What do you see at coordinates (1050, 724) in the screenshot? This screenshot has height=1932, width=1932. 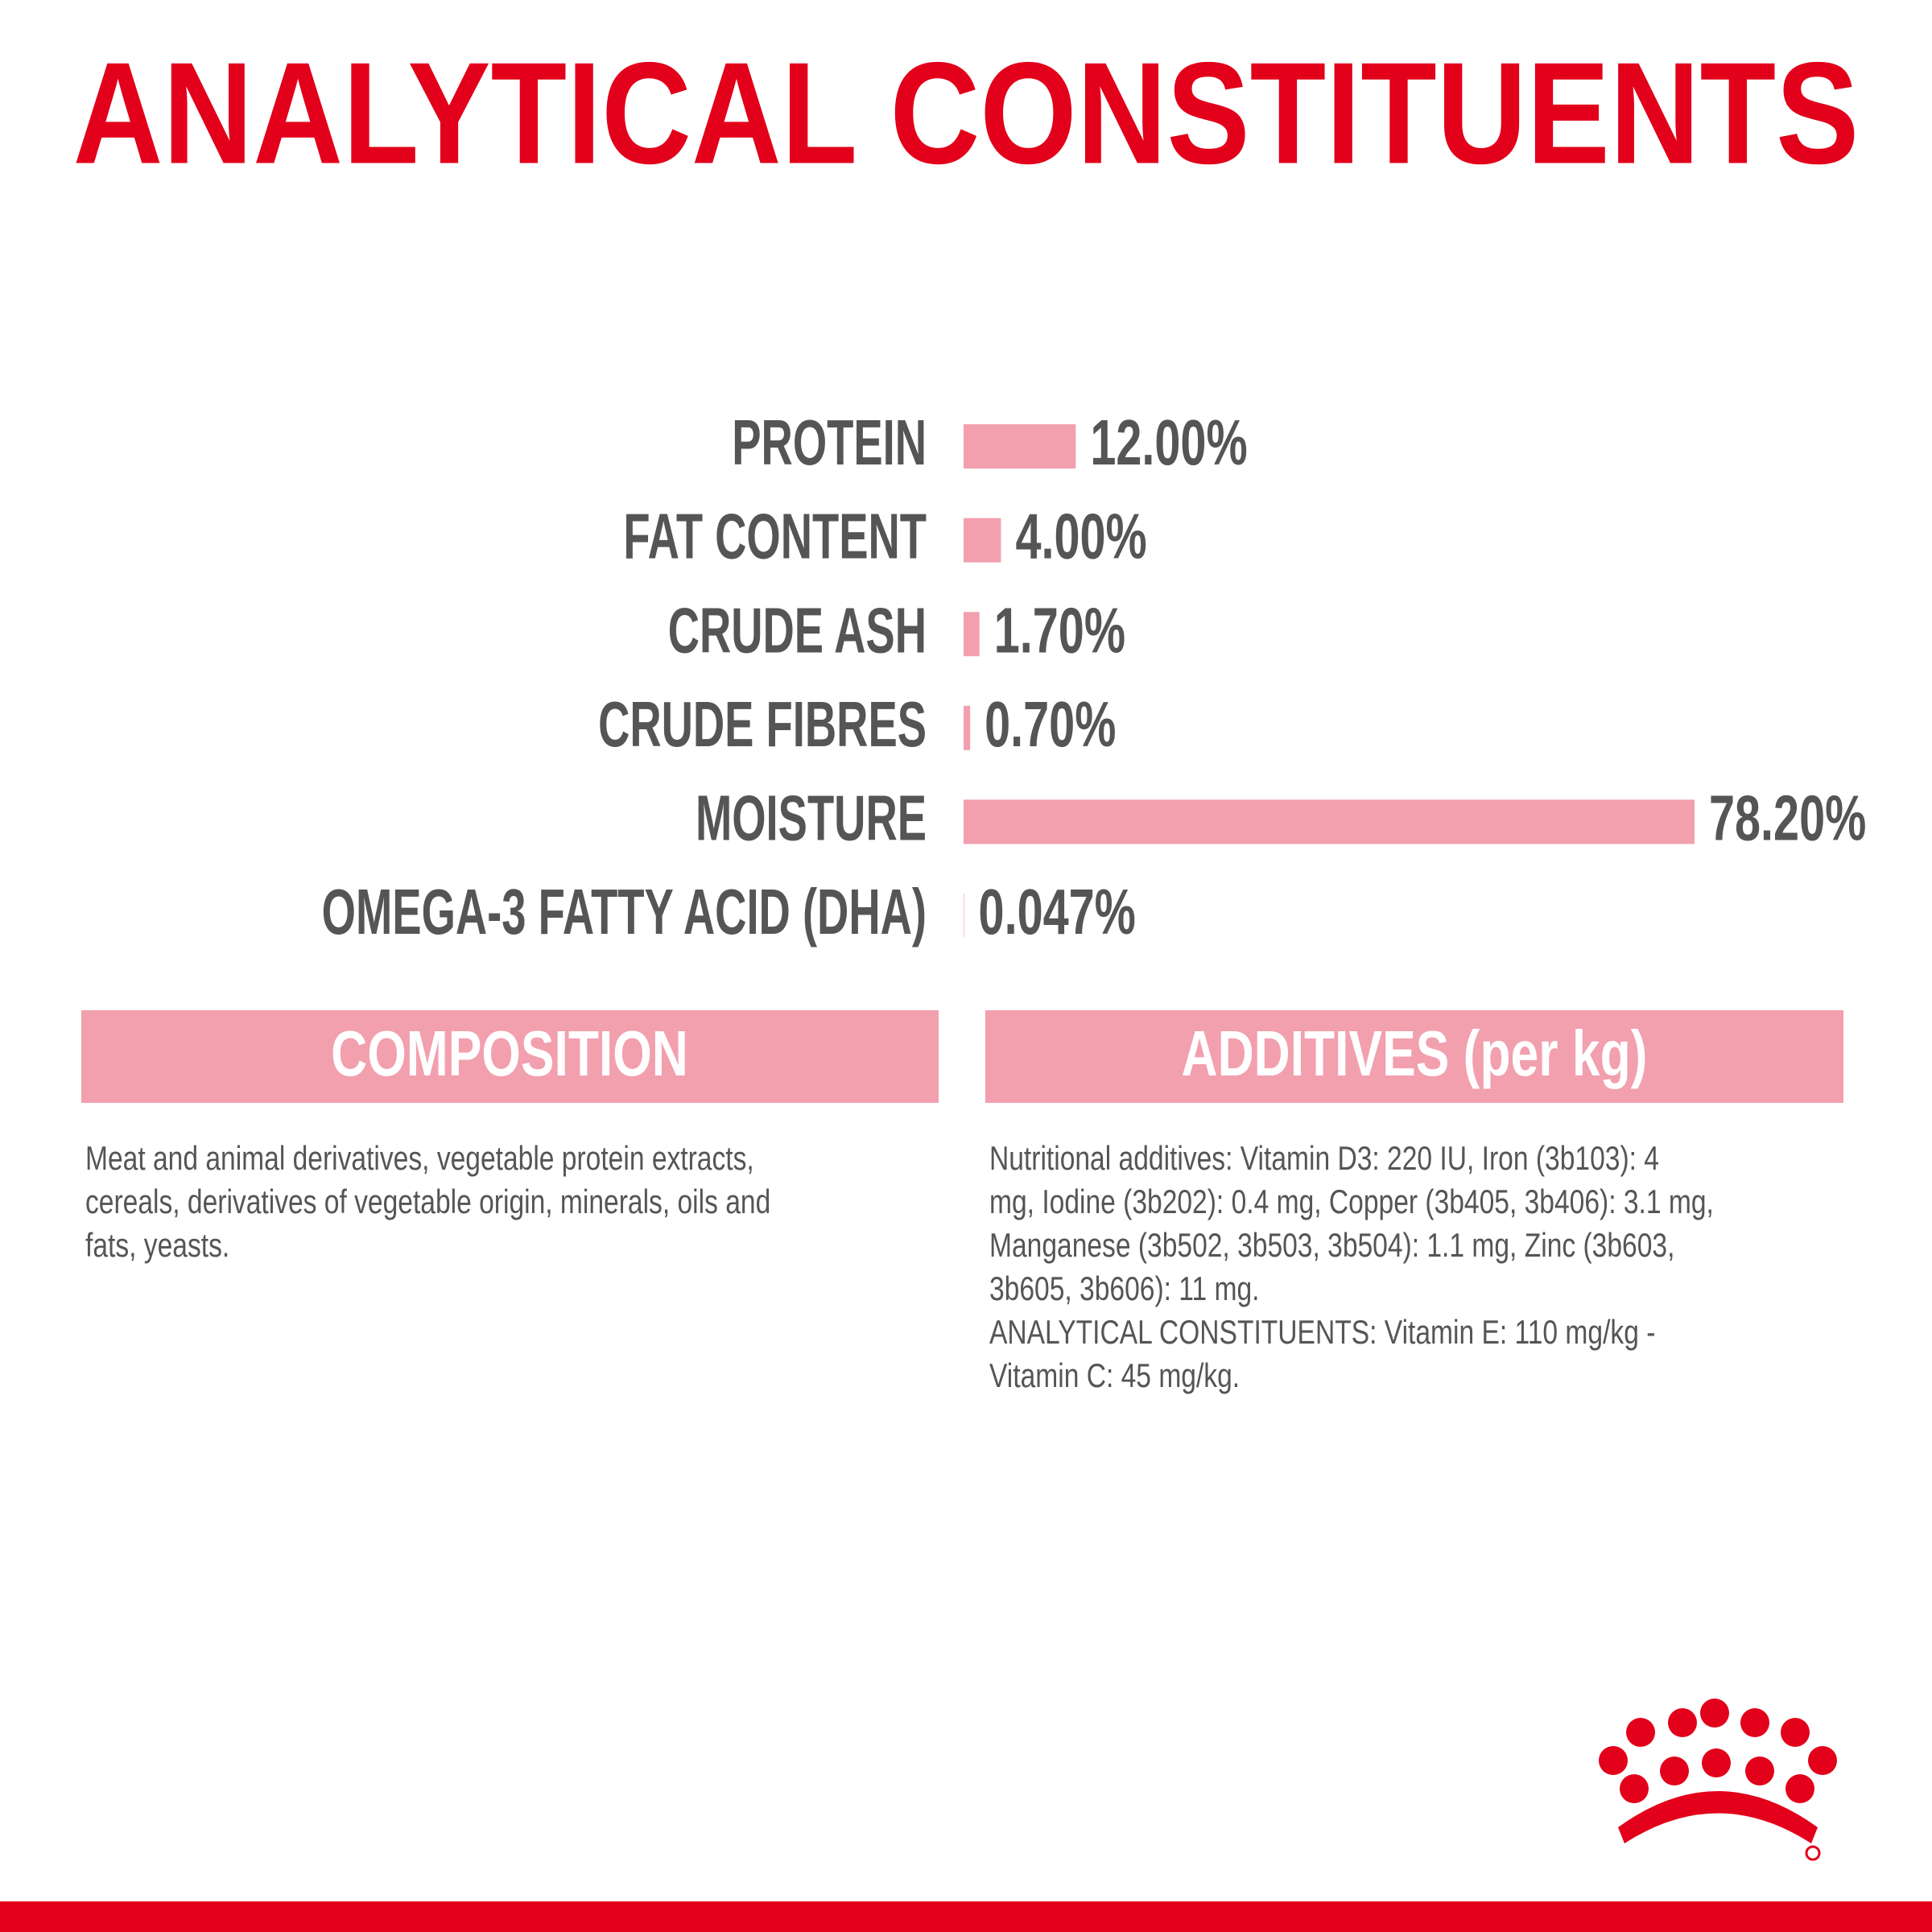 I see `value-label: 0.70%` at bounding box center [1050, 724].